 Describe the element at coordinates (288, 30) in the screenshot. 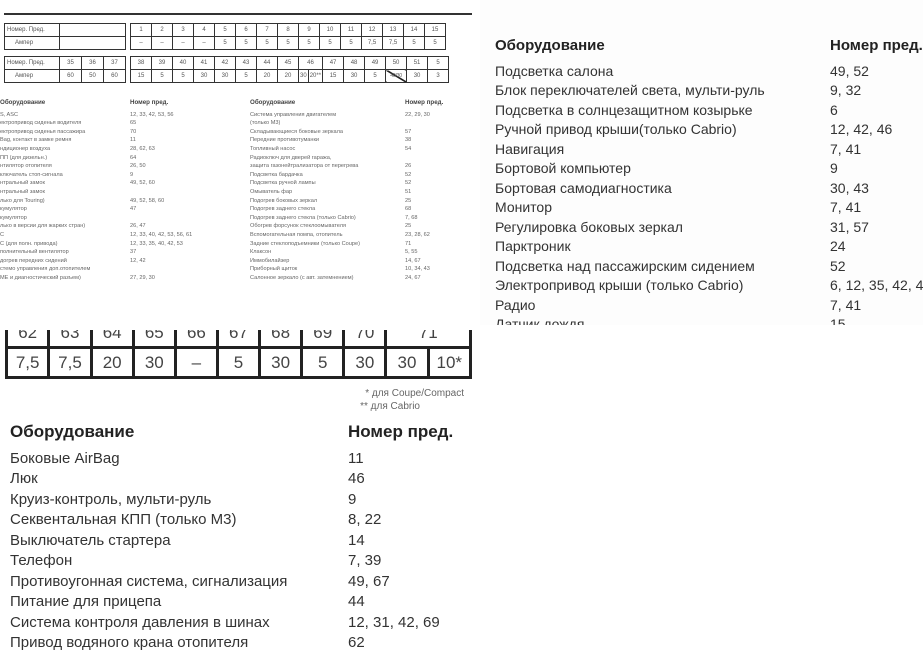

I see `fuse-number: 8` at that location.